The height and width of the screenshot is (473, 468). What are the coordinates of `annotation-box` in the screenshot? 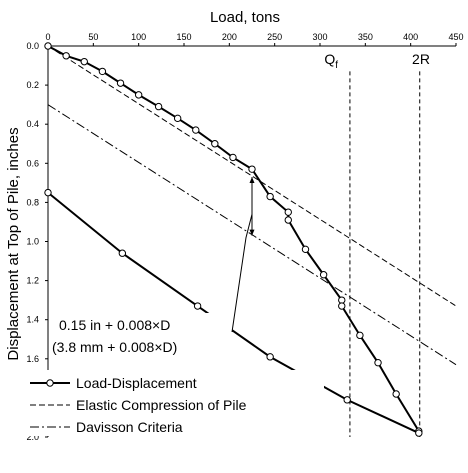 It's located at (142, 335).